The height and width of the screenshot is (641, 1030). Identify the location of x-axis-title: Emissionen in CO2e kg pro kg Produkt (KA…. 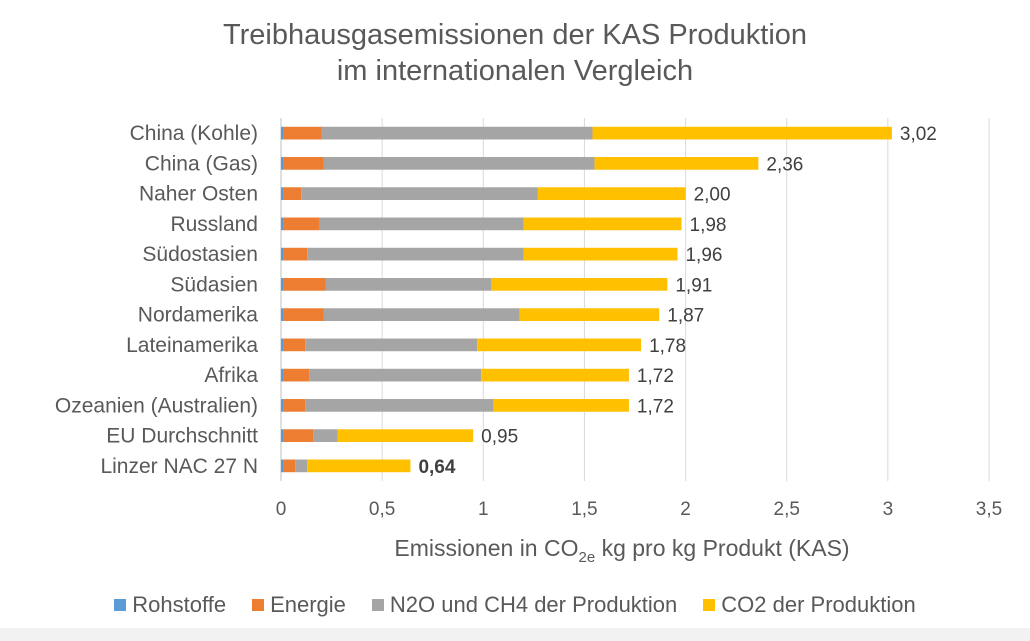
(621, 550).